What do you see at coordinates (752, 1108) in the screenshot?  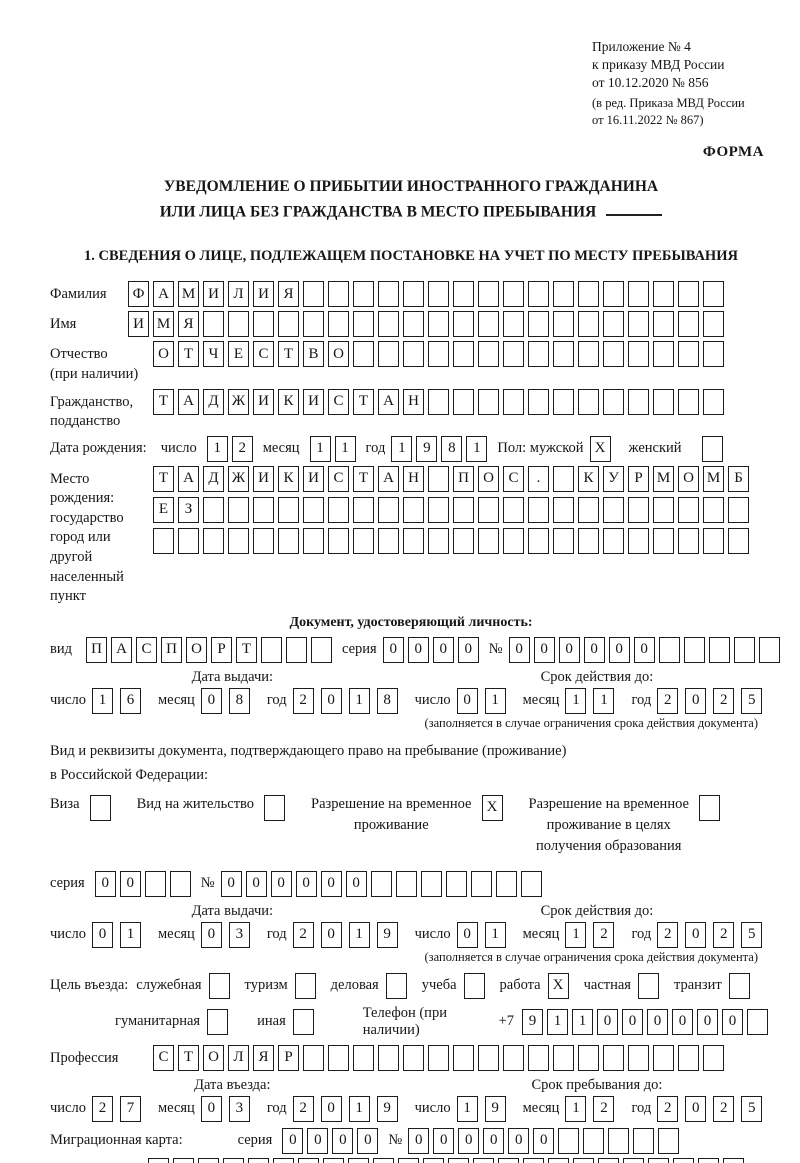 I see `char-cell-filled: 5` at bounding box center [752, 1108].